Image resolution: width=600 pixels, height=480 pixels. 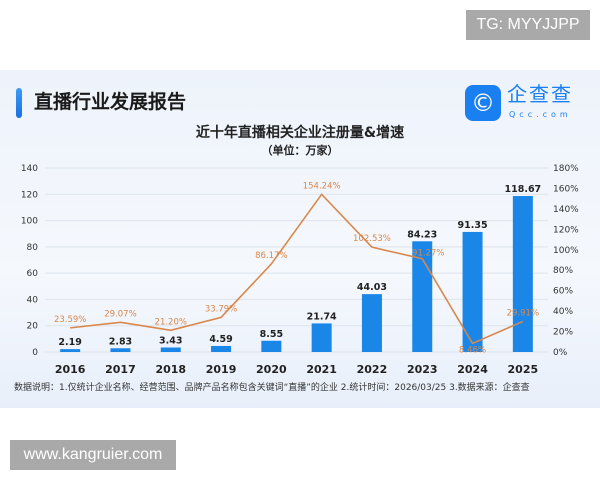 I want to click on x-tick-label: 2016, so click(x=70, y=369).